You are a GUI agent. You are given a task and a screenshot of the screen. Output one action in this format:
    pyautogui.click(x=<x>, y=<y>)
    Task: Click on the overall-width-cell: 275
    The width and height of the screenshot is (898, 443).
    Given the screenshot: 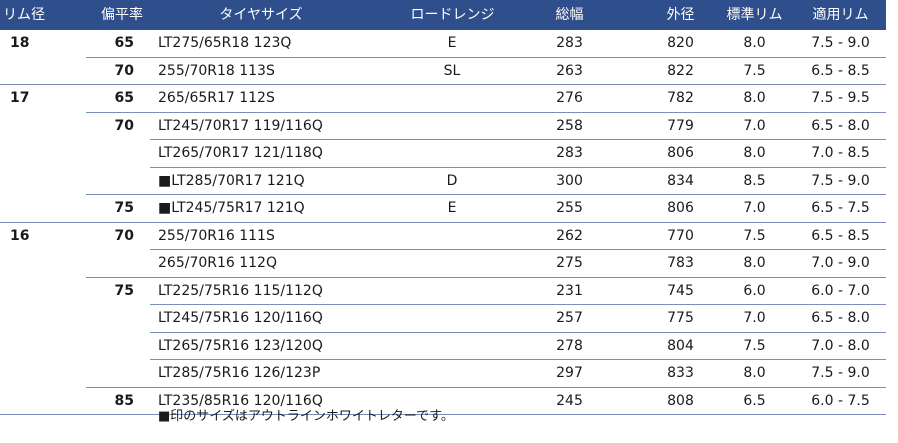 What is the action you would take?
    pyautogui.click(x=569, y=263)
    